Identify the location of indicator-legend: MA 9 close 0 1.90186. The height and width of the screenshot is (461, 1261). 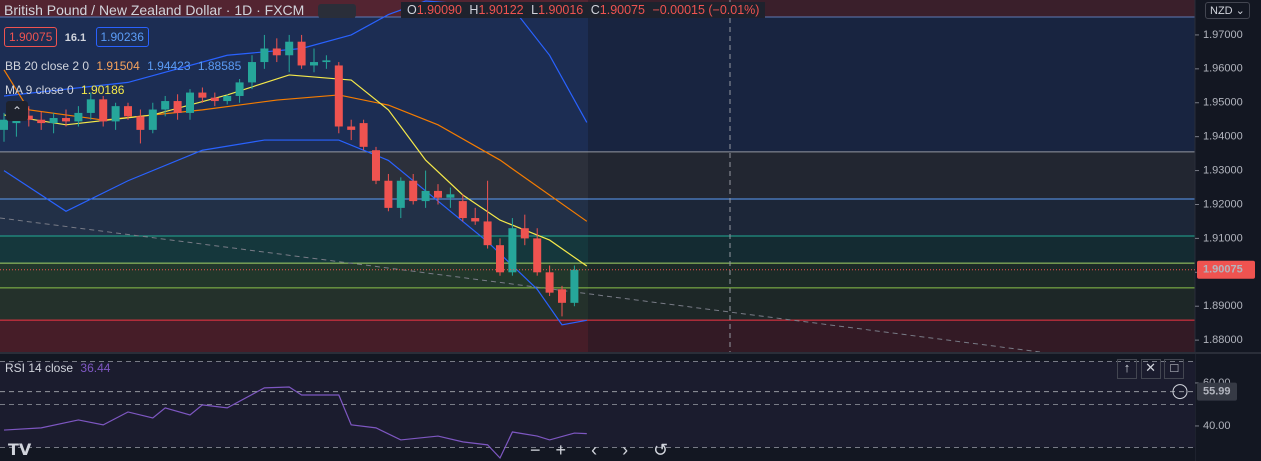
(64, 90).